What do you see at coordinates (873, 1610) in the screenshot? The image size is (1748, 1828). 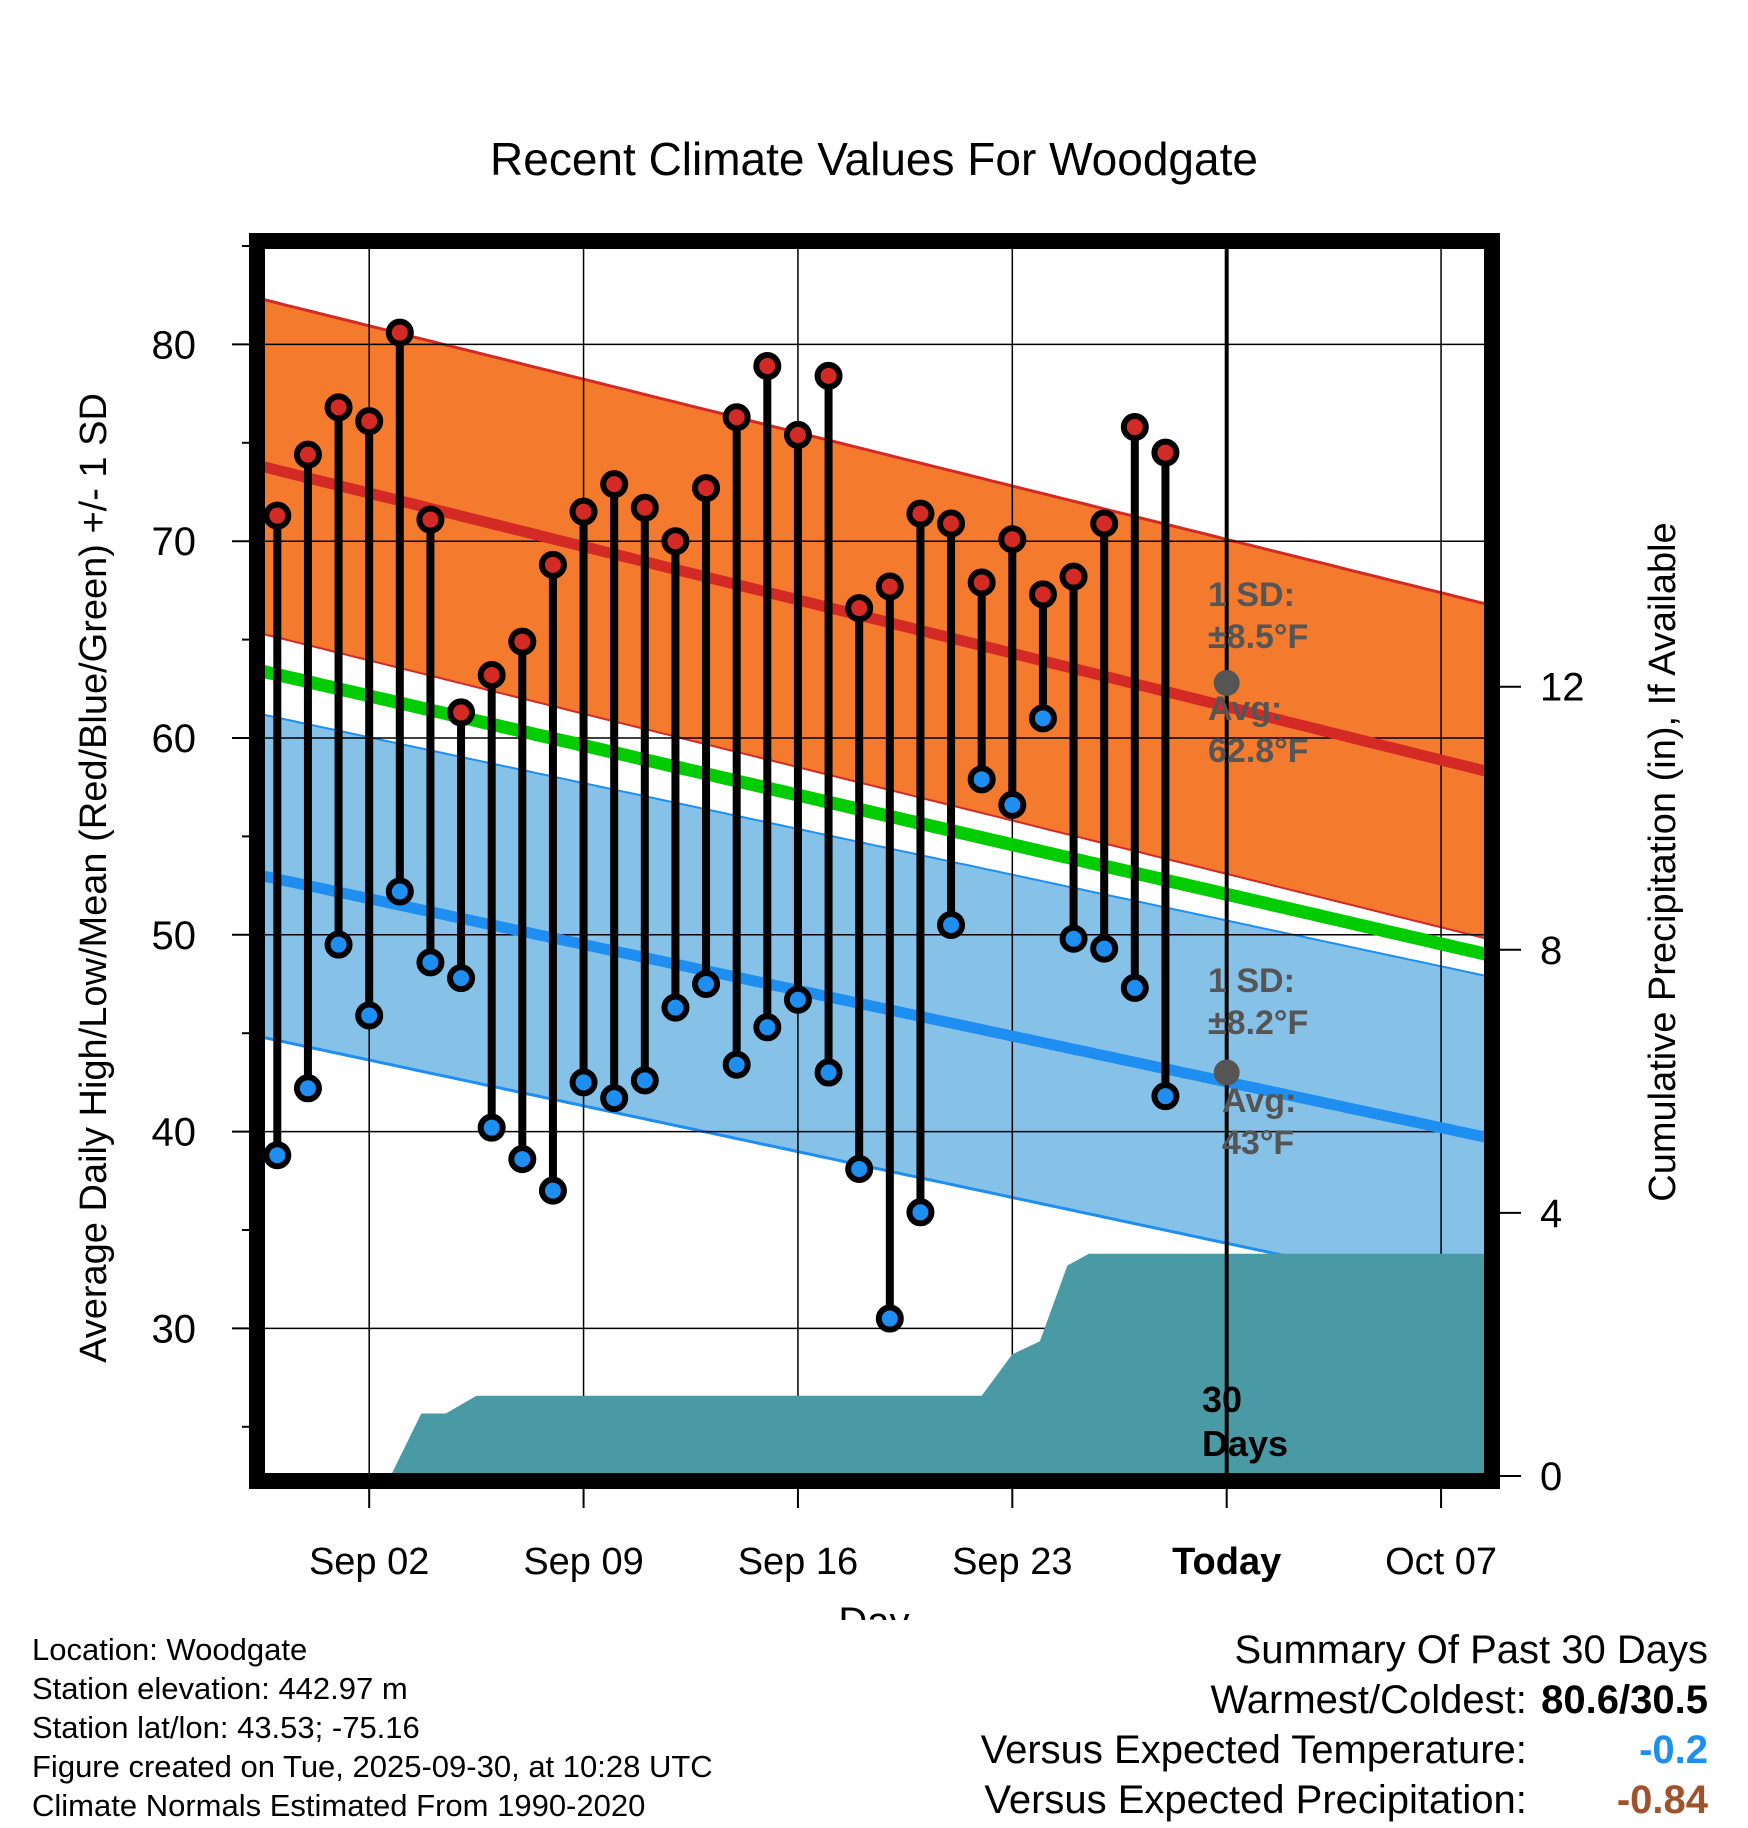 I see `x-axis-label: Day` at bounding box center [873, 1610].